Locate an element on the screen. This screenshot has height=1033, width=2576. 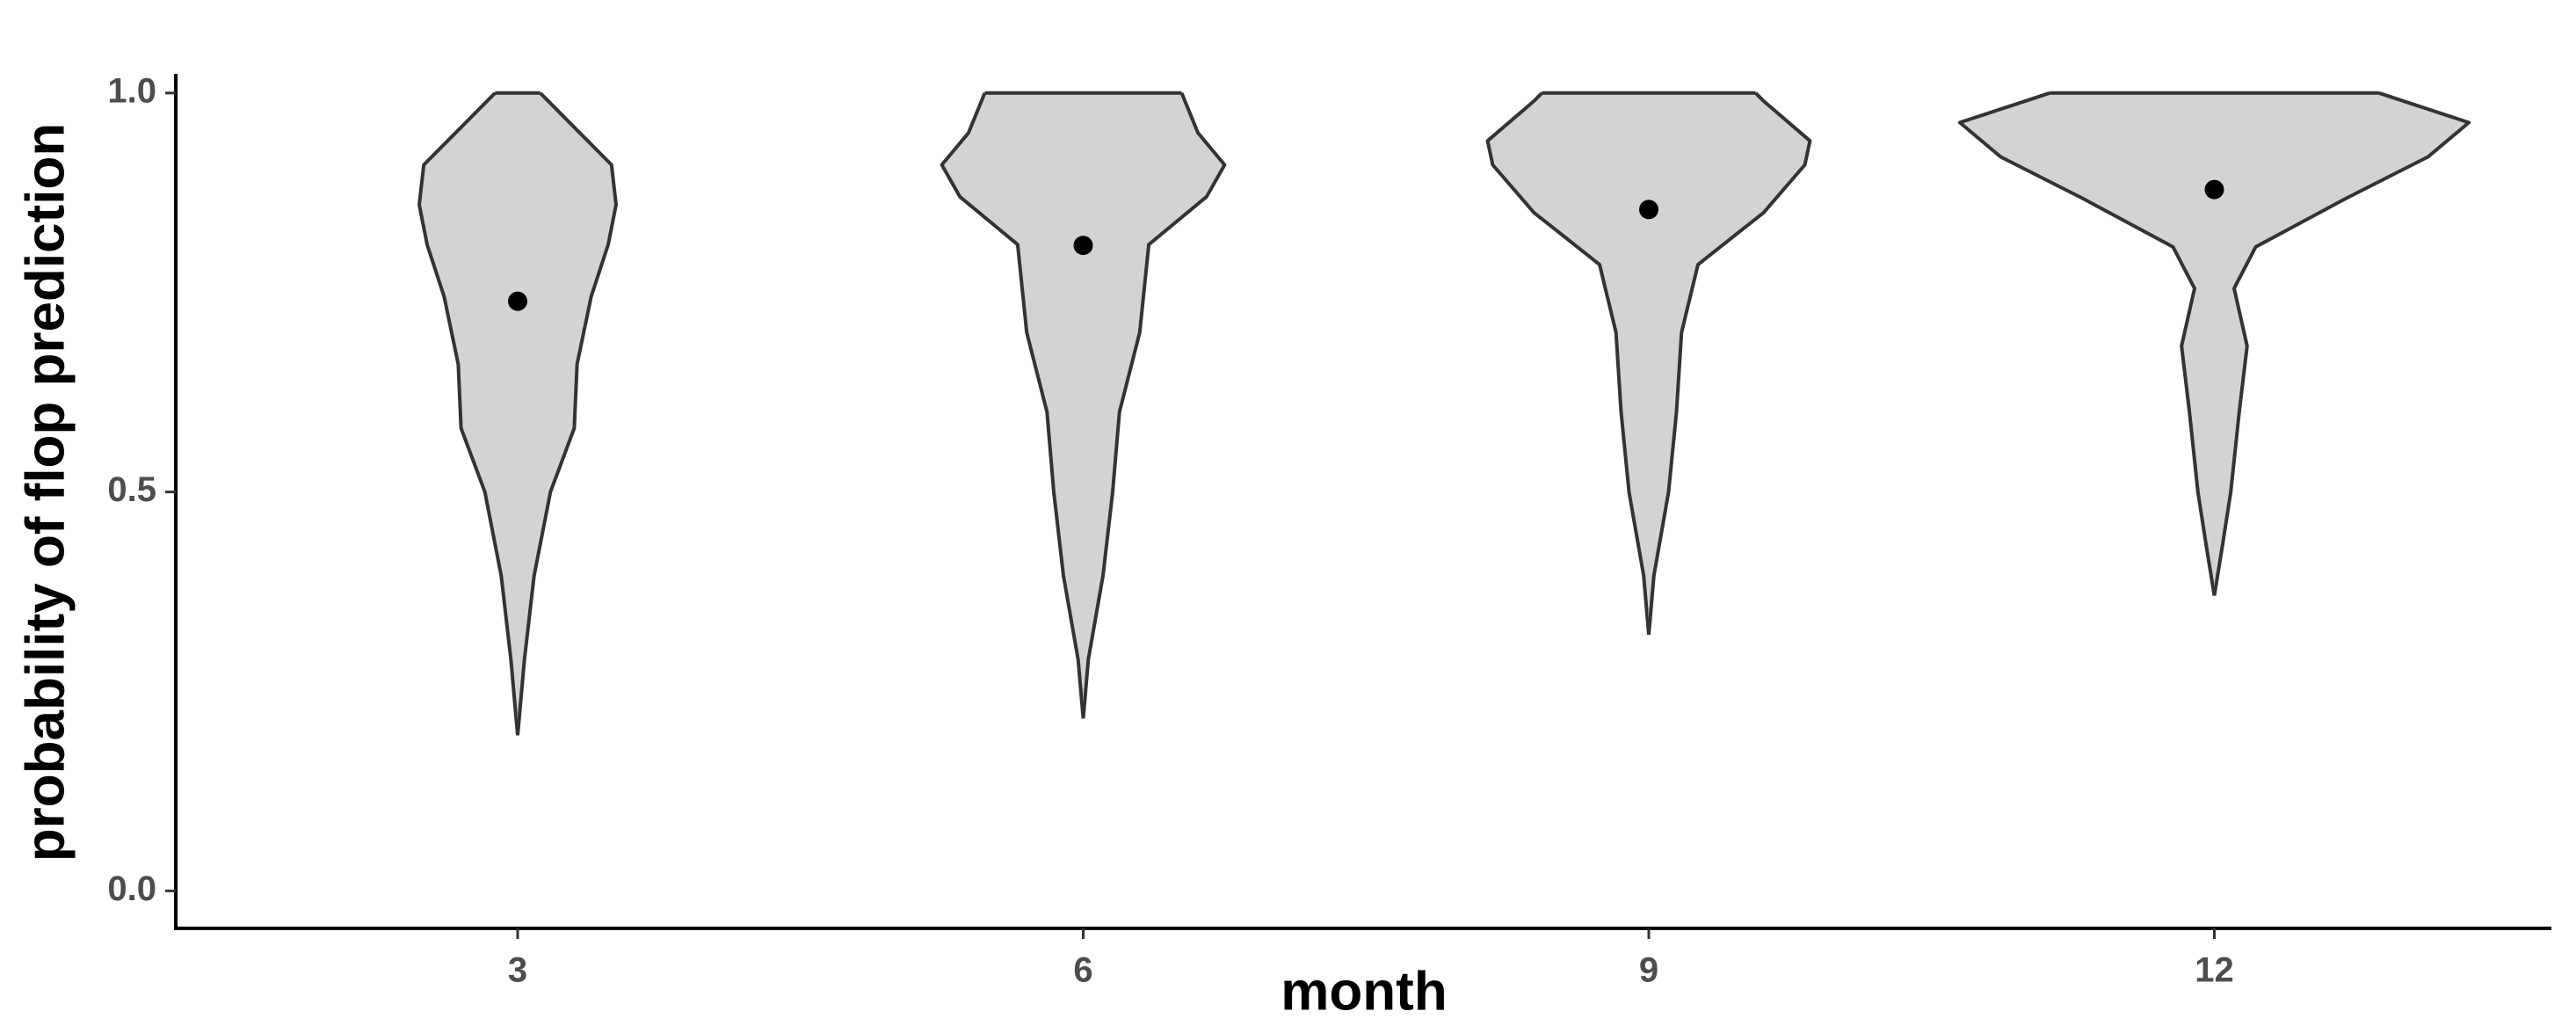
x-tick-label: 3 is located at coordinates (517, 971).